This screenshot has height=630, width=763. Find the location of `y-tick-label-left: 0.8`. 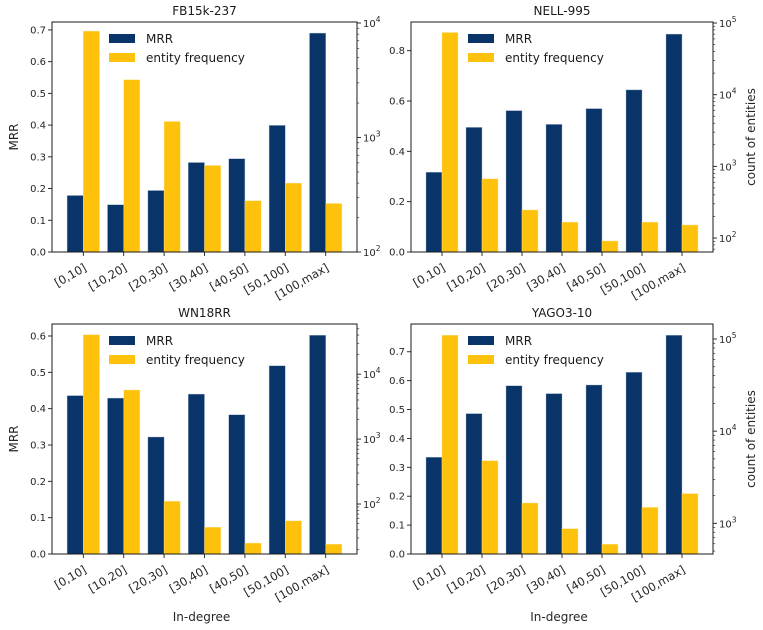

y-tick-label-left: 0.8 is located at coordinates (397, 51).